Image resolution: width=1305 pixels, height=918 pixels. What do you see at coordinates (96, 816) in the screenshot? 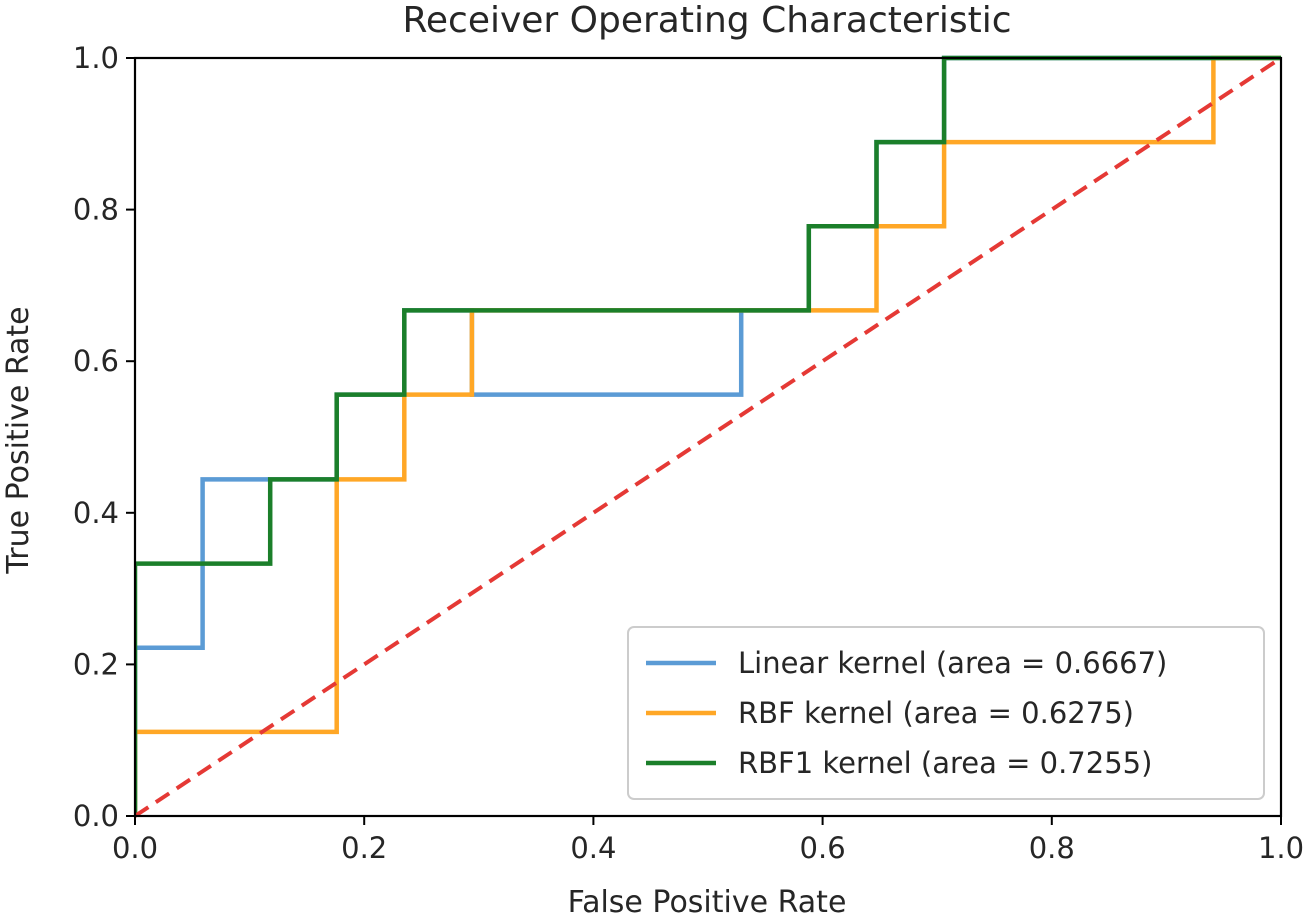
I see `y-tick-label: 0.0` at bounding box center [96, 816].